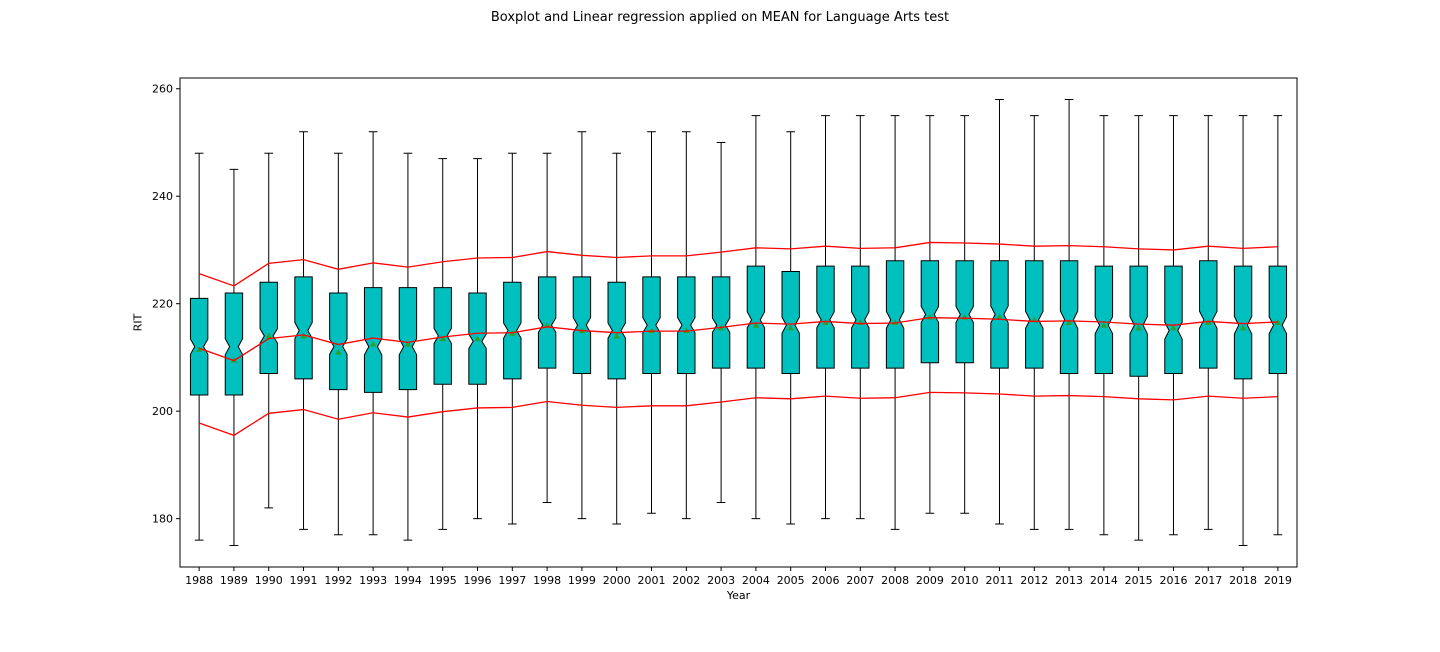  What do you see at coordinates (1104, 580) in the screenshot?
I see `x-tick-label: 2014` at bounding box center [1104, 580].